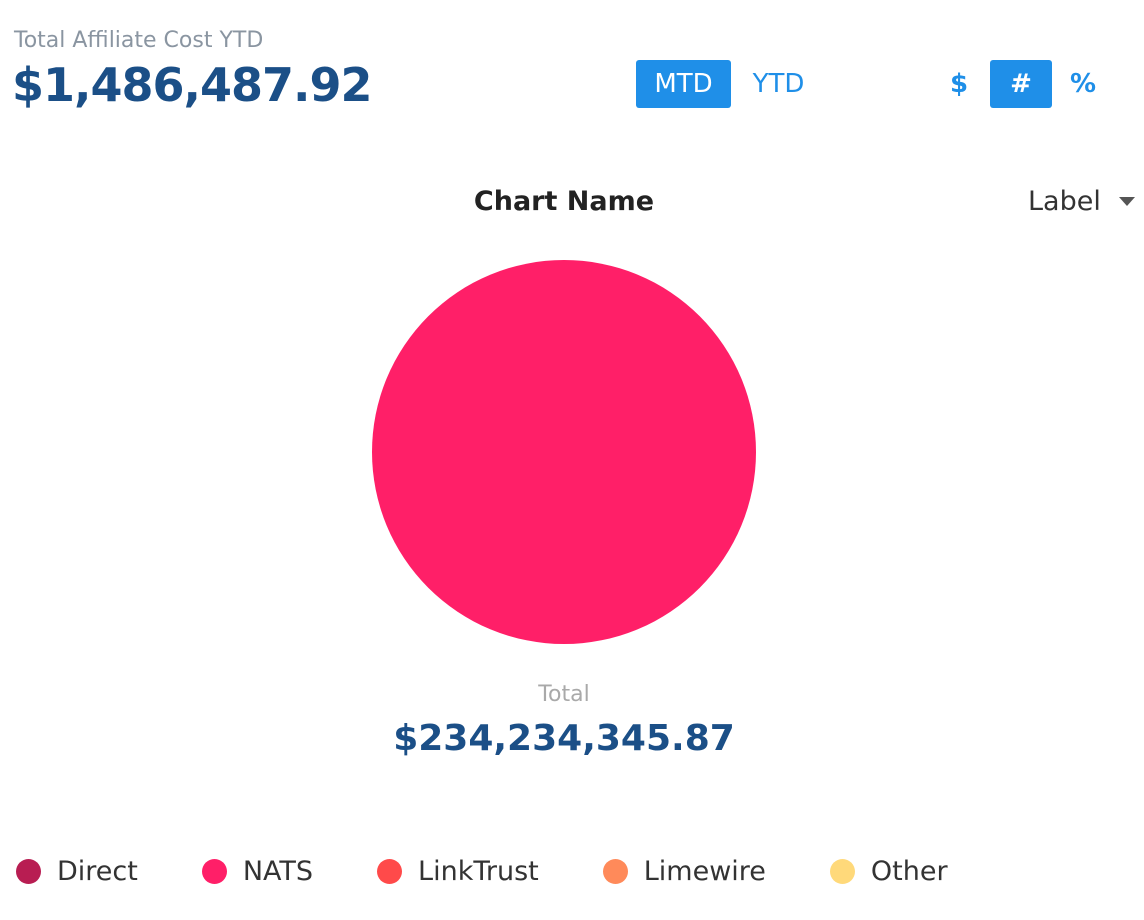  Describe the element at coordinates (1064, 201) in the screenshot. I see `label-dropdown-value: Label` at that location.